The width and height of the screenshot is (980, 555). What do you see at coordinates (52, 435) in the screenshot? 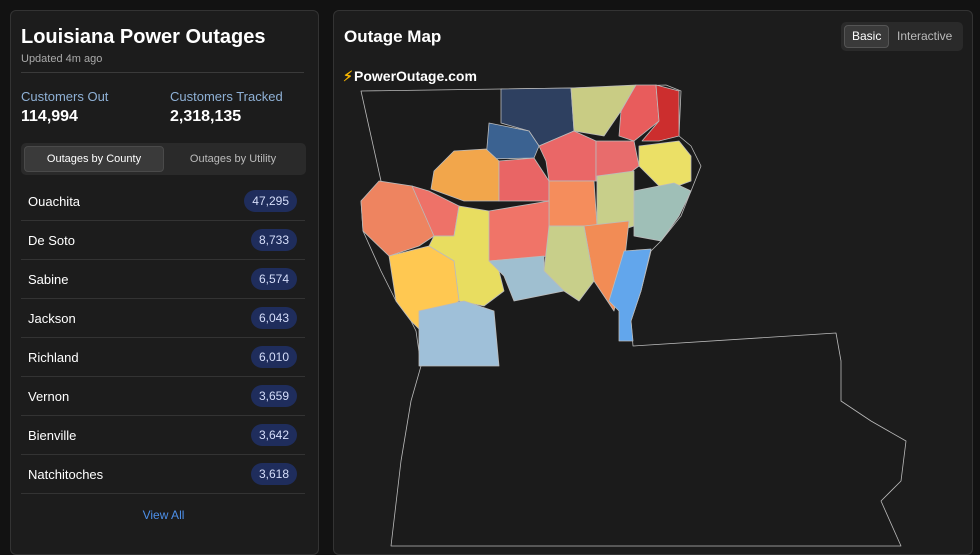
I see `county-name: Bienville` at bounding box center [52, 435].